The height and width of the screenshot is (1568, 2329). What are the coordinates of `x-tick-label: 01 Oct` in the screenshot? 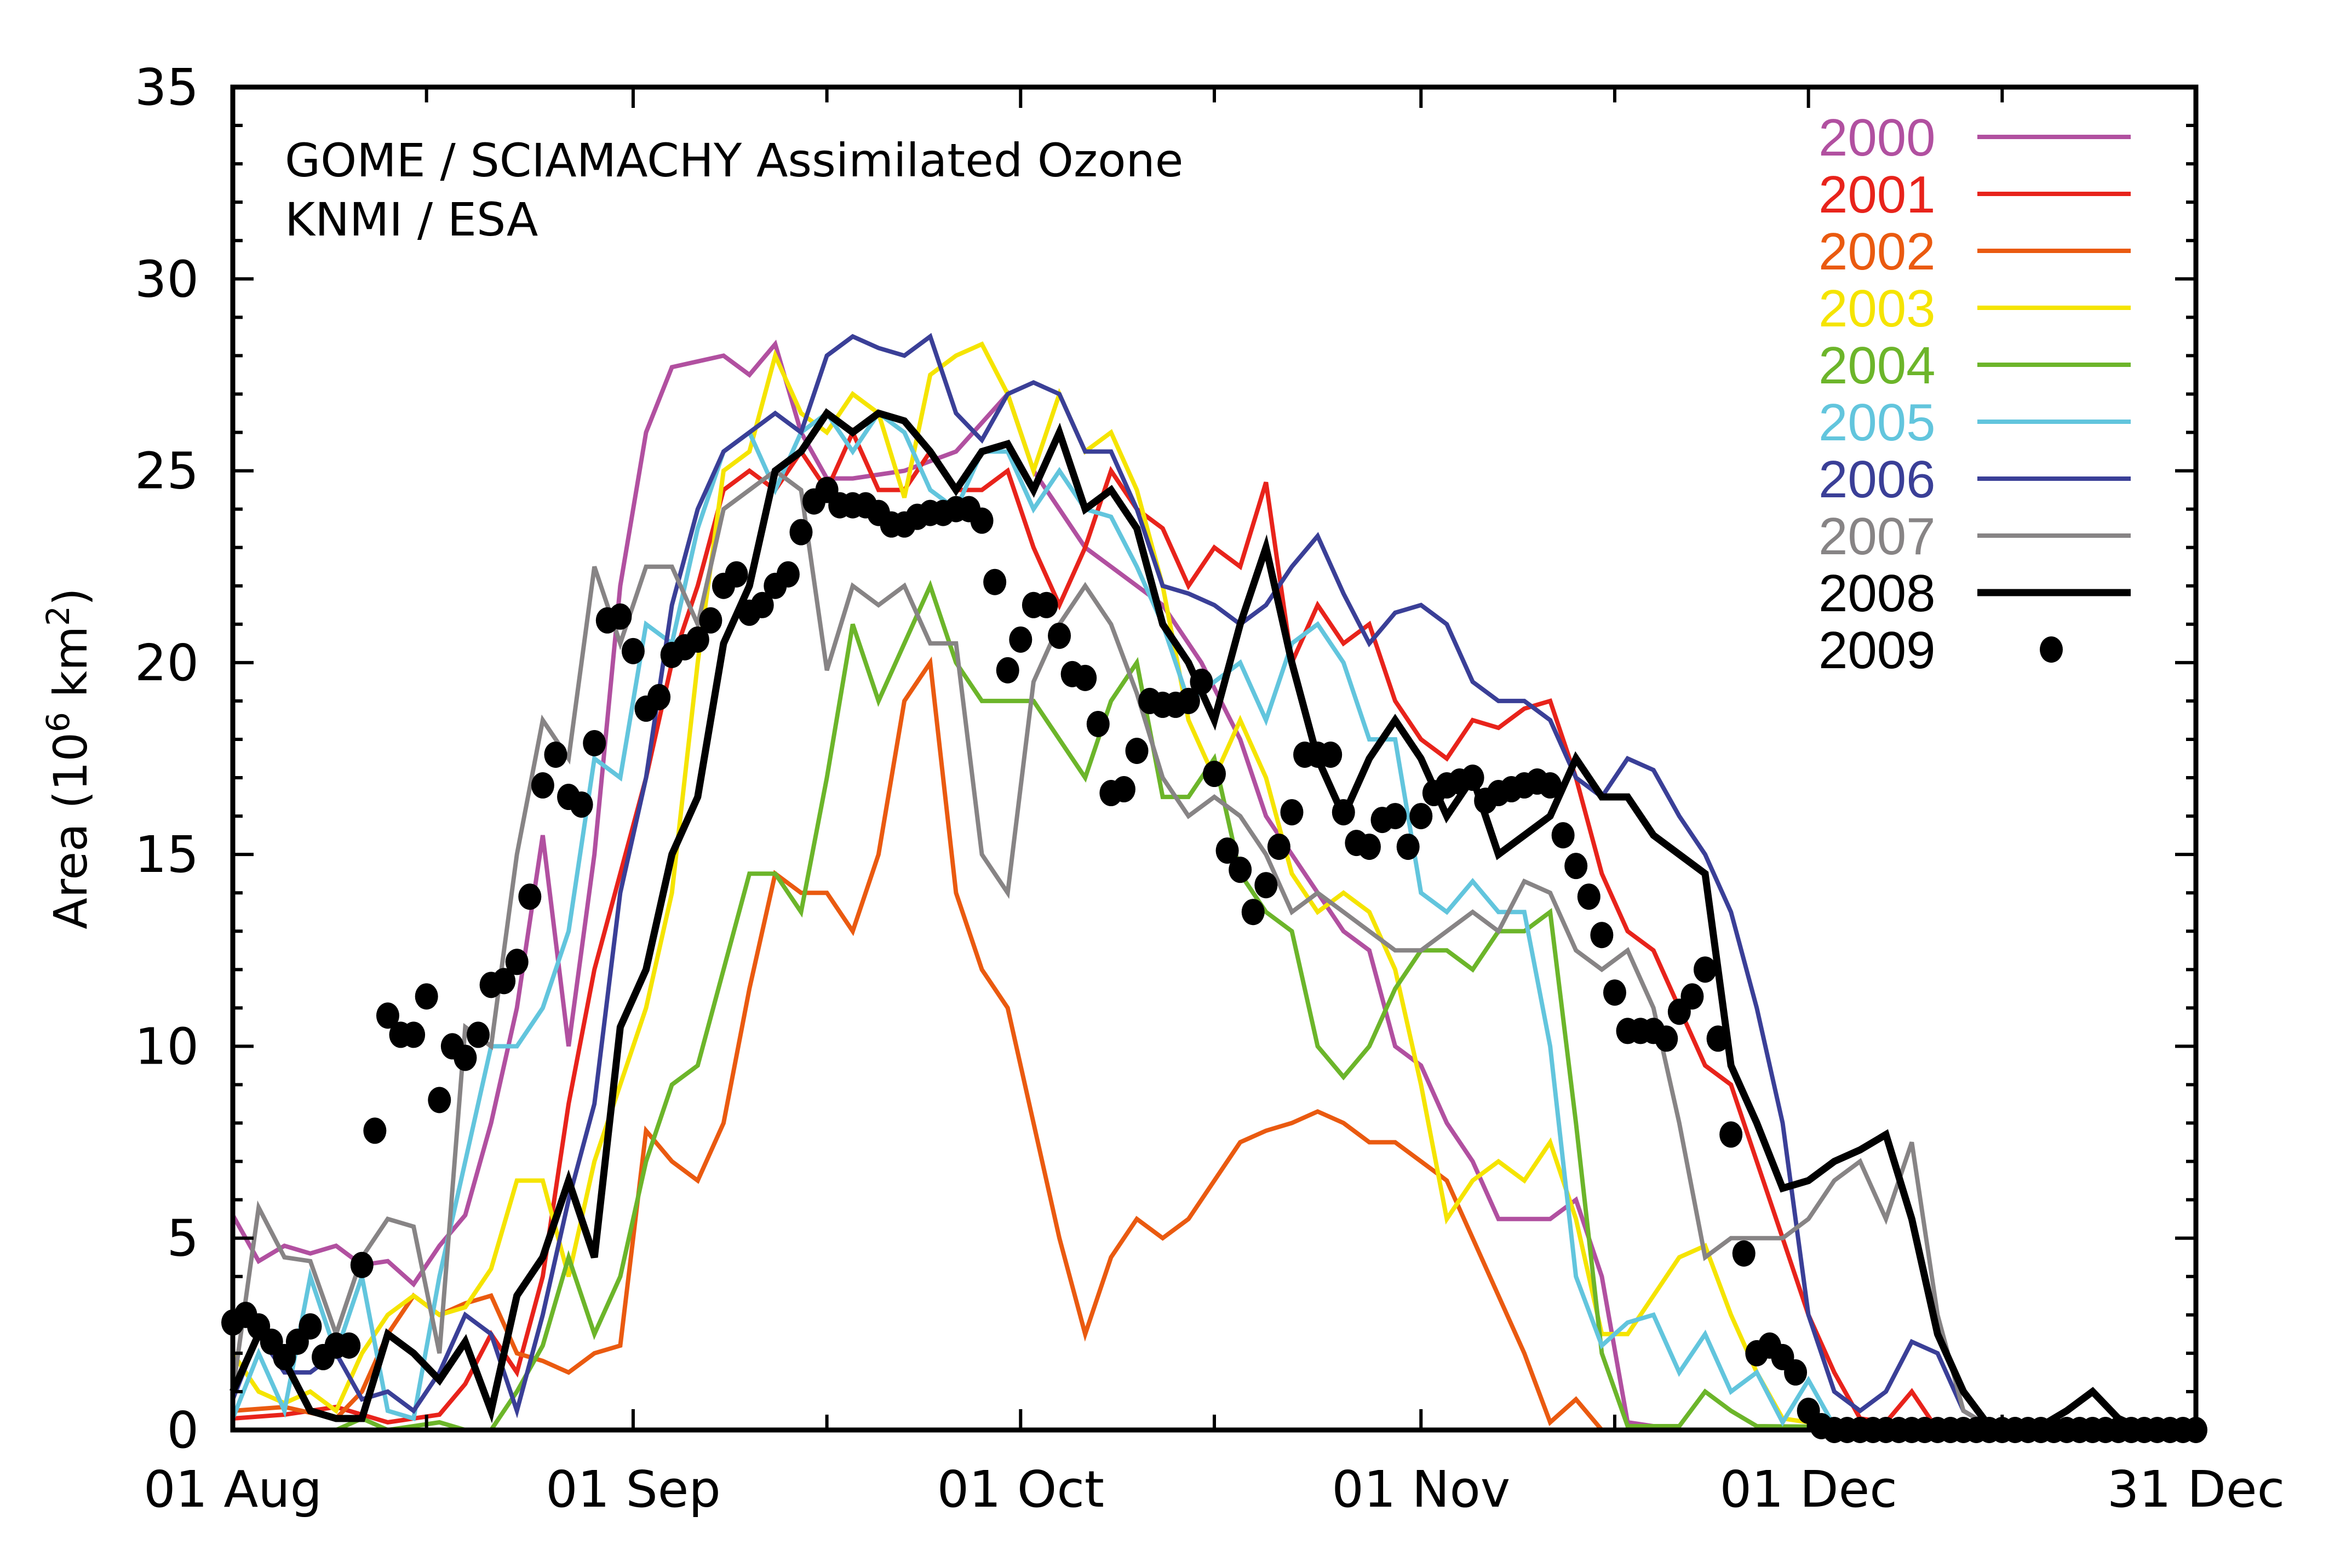 It's located at (1020, 1489).